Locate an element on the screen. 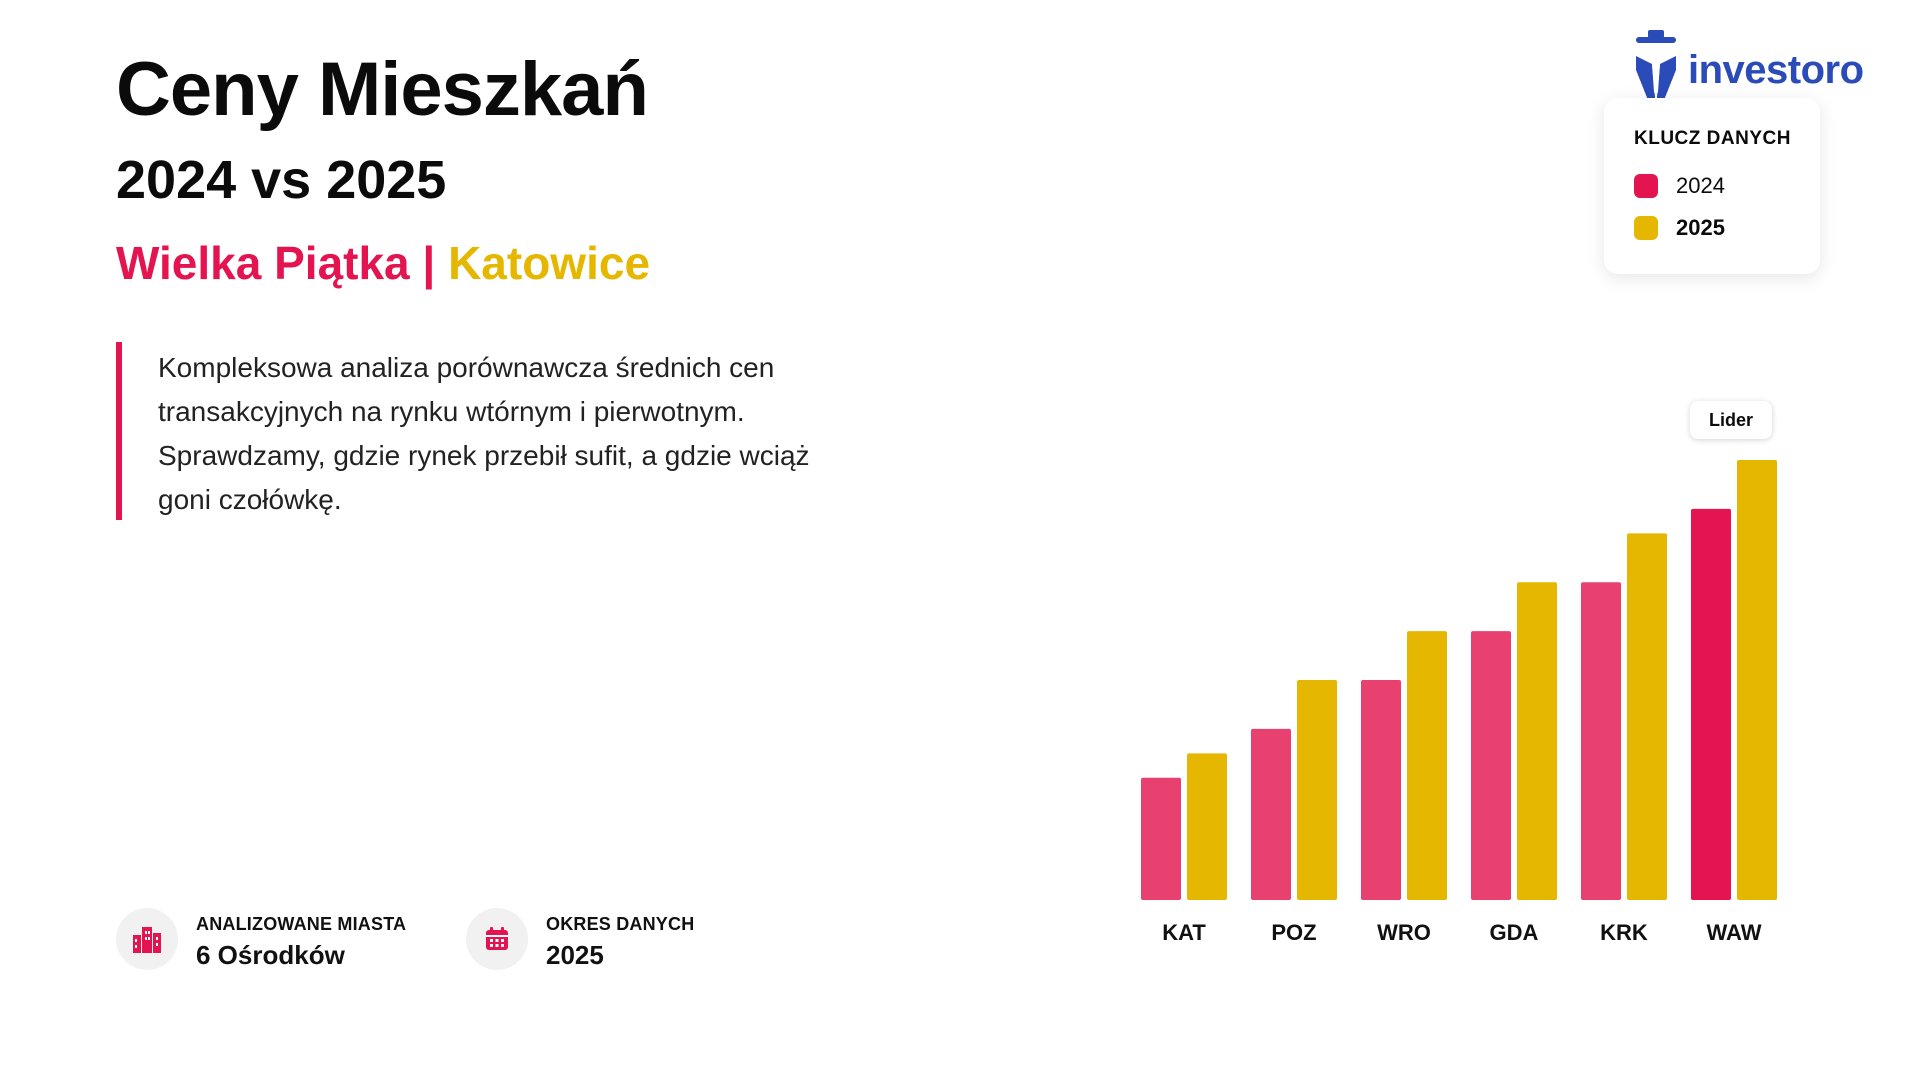 The width and height of the screenshot is (1920, 1080). stat-label: ANALIZOWANE MIASTA is located at coordinates (301, 924).